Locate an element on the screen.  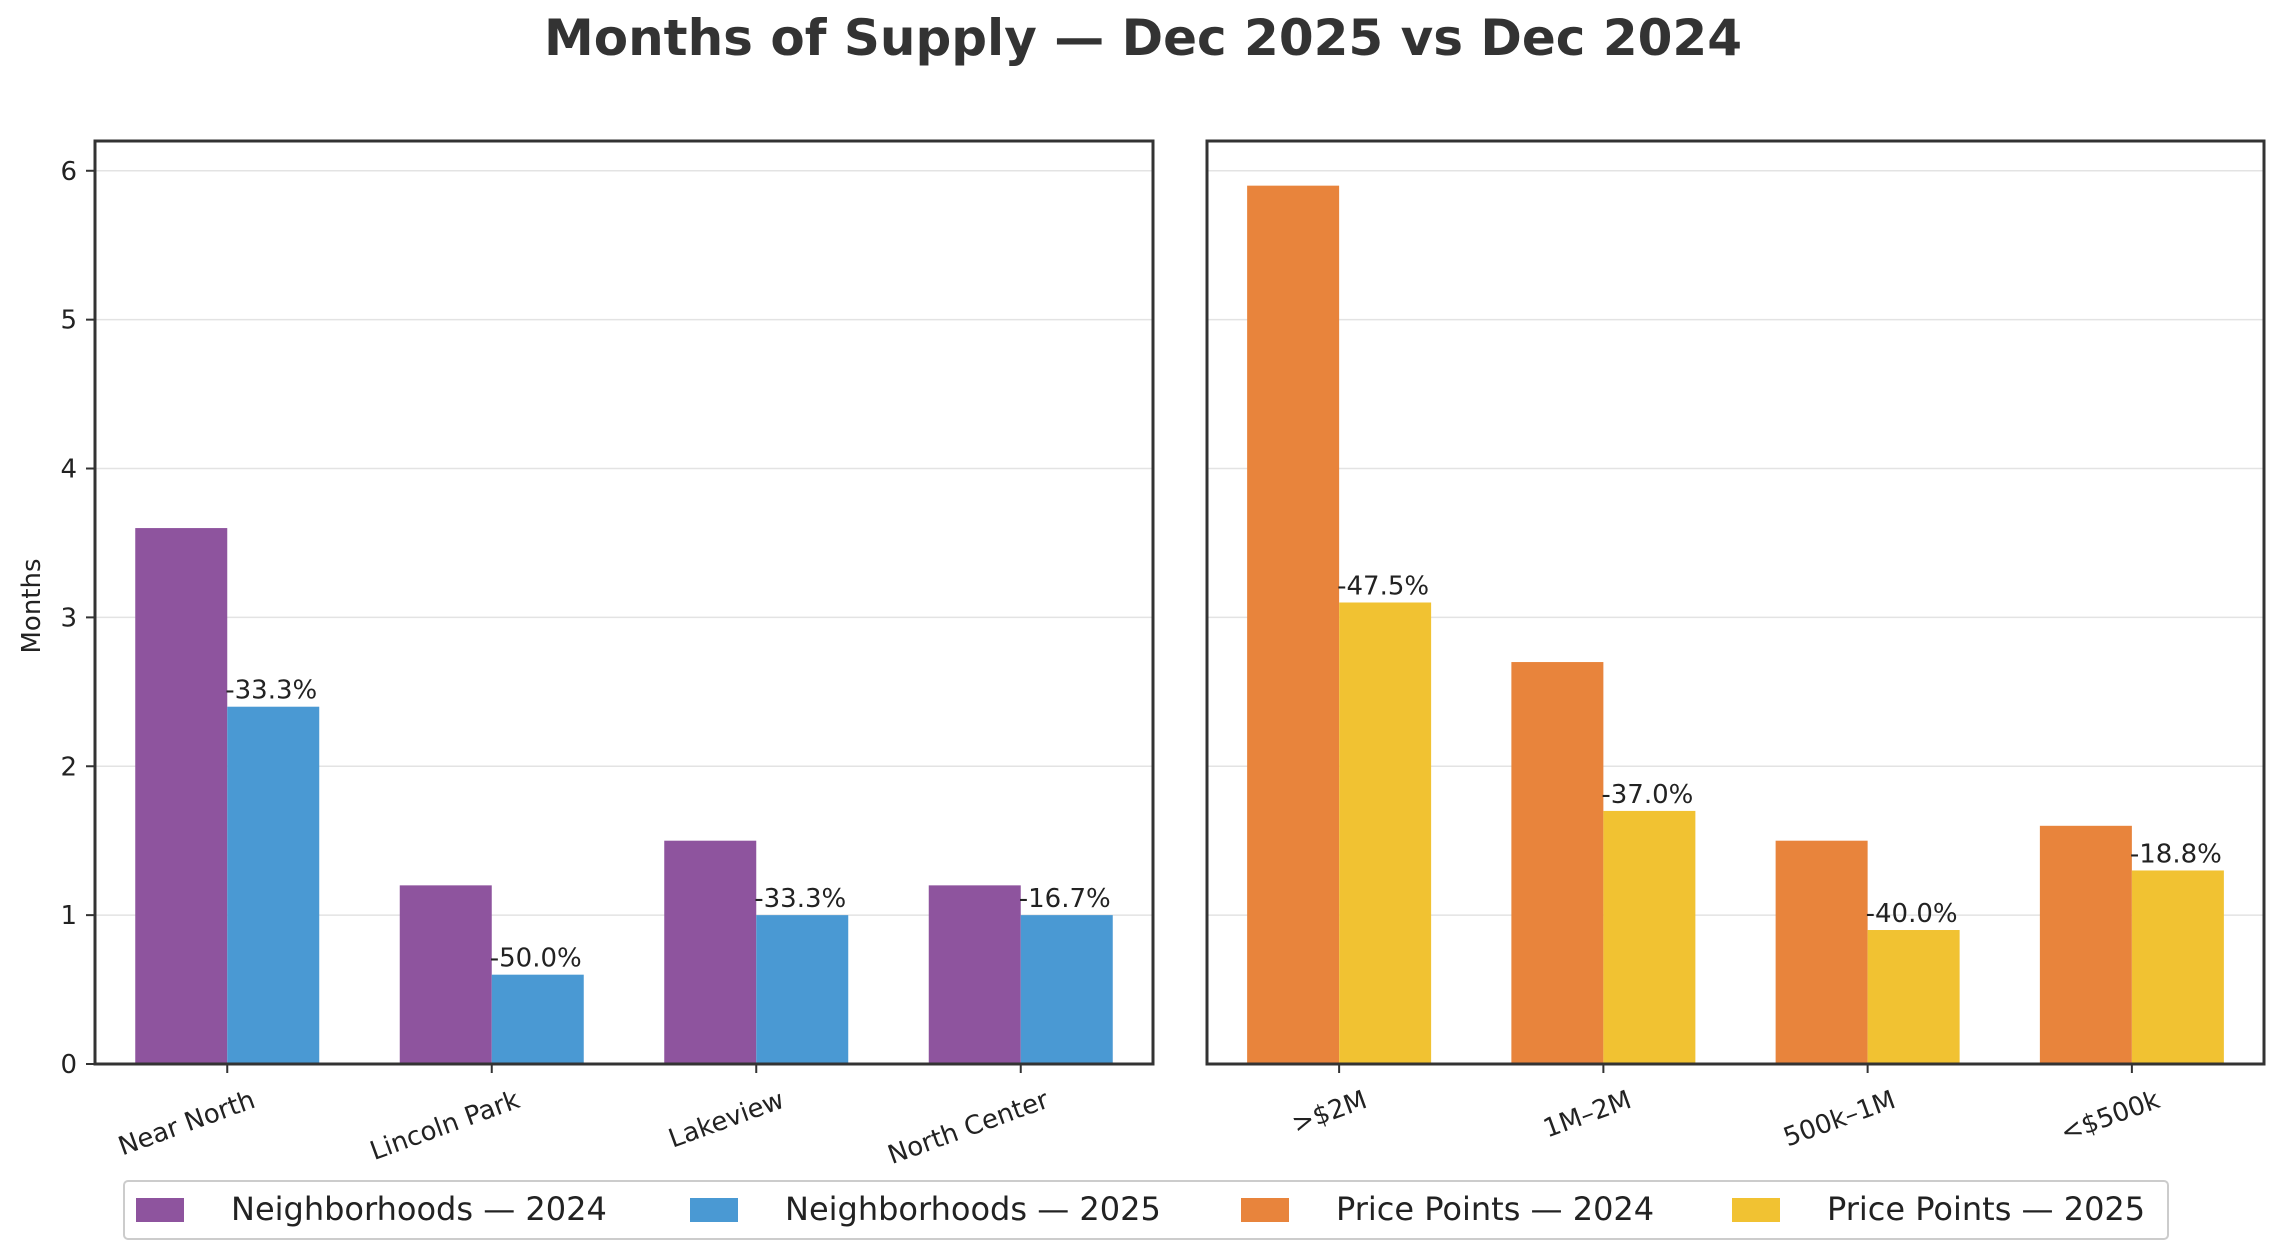
change-label: -40.0% is located at coordinates (1912, 914).